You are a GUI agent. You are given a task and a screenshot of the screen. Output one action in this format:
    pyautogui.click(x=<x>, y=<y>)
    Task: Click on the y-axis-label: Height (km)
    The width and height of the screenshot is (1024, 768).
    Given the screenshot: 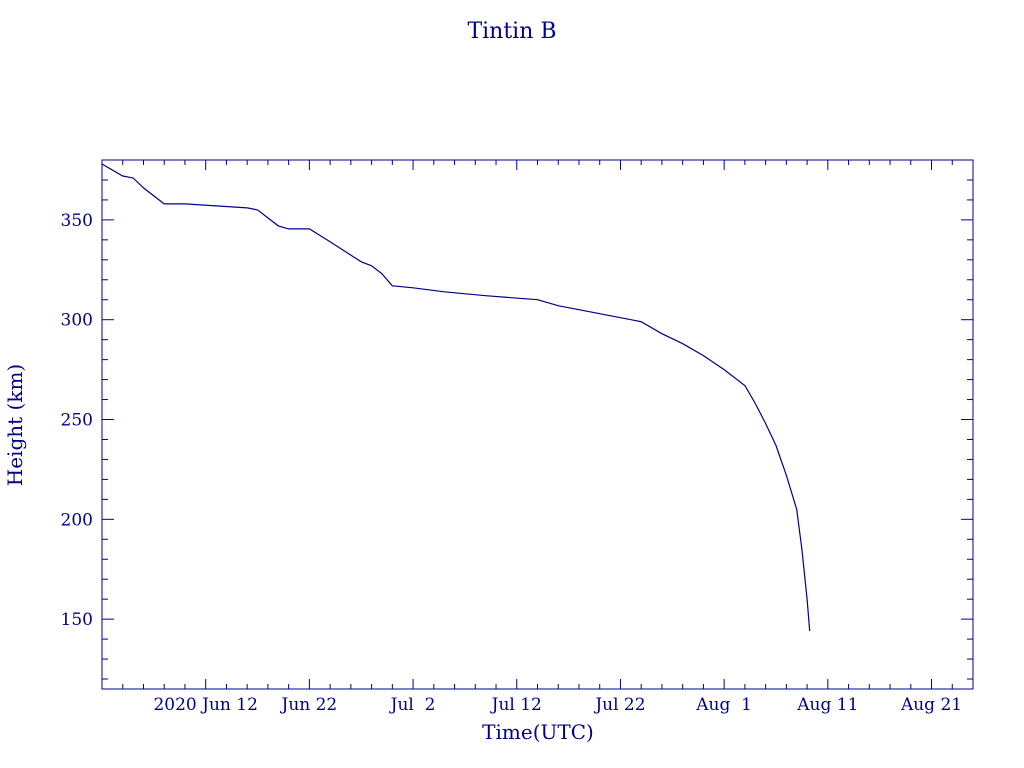 What is the action you would take?
    pyautogui.click(x=15, y=425)
    